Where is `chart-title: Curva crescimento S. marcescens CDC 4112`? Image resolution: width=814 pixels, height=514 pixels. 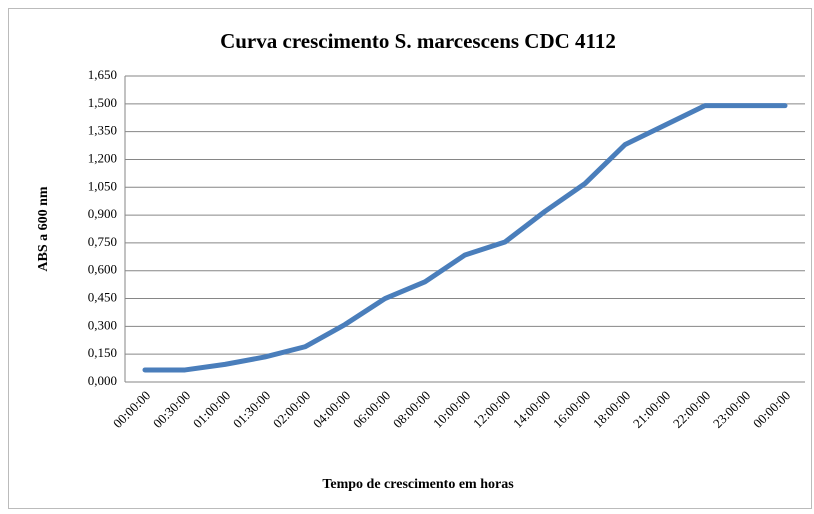 chart-title: Curva crescimento S. marcescens CDC 4112 is located at coordinates (418, 41).